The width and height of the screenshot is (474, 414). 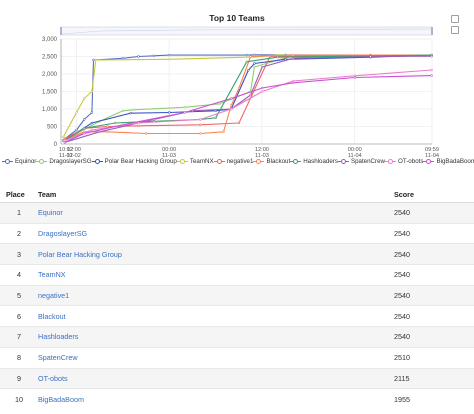 I want to click on legend-item: Hashloaders, so click(x=314, y=161).